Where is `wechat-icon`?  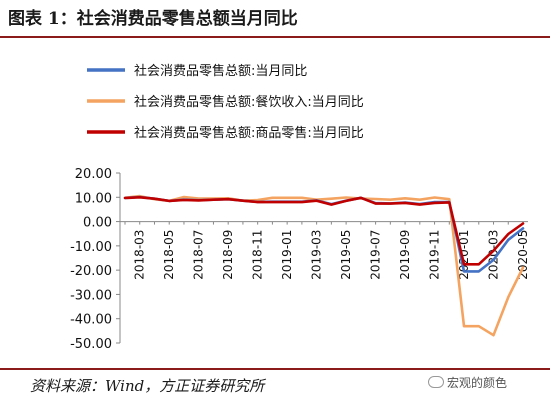 wechat-icon is located at coordinates (436, 382).